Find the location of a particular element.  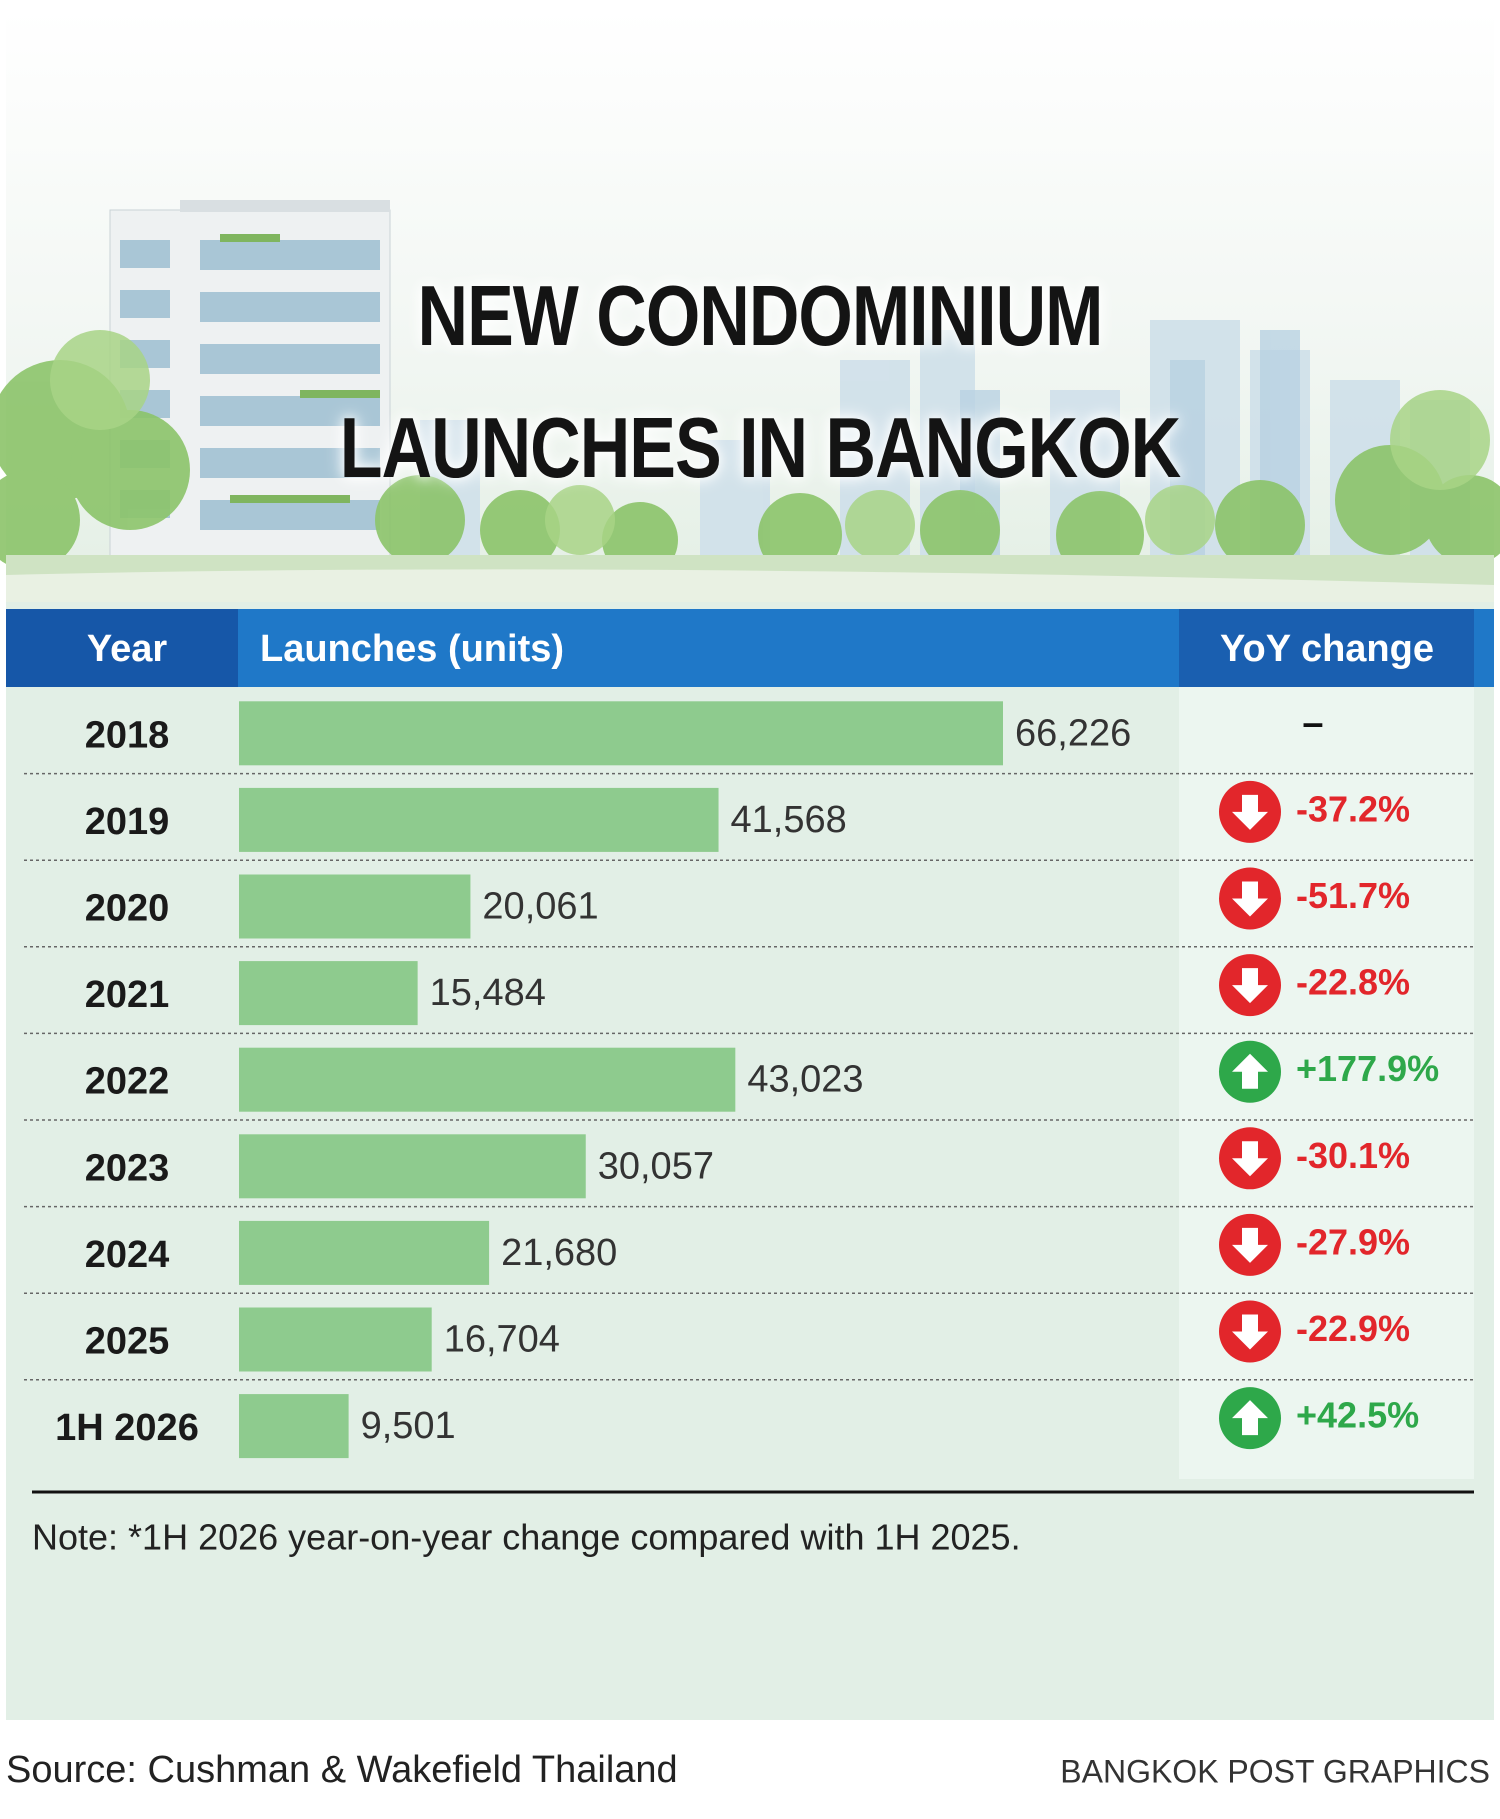

value-label: 66,226 is located at coordinates (1073, 733).